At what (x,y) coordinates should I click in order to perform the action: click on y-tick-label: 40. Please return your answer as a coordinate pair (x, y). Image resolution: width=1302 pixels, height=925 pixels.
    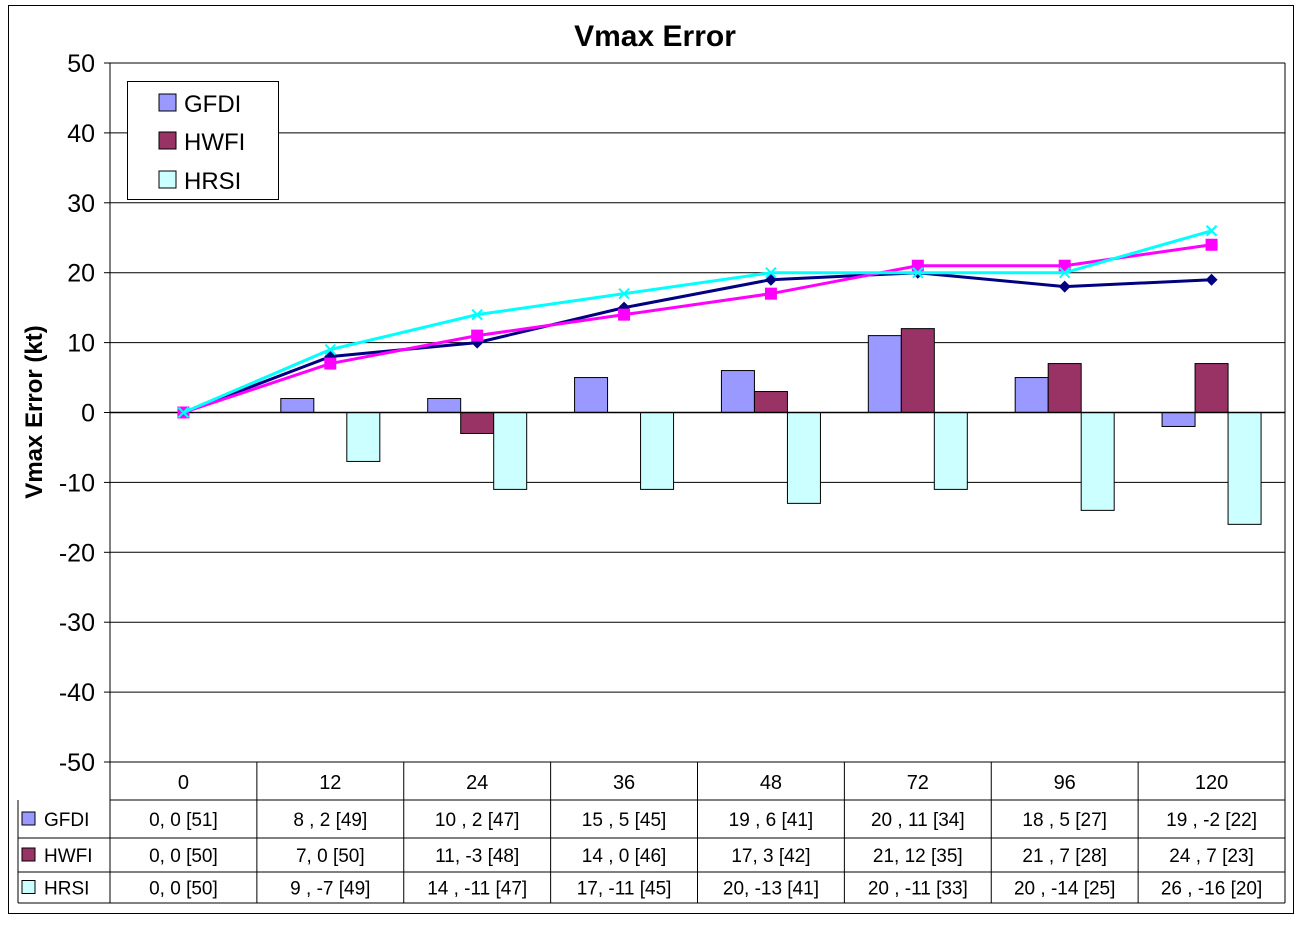
    Looking at the image, I should click on (81, 134).